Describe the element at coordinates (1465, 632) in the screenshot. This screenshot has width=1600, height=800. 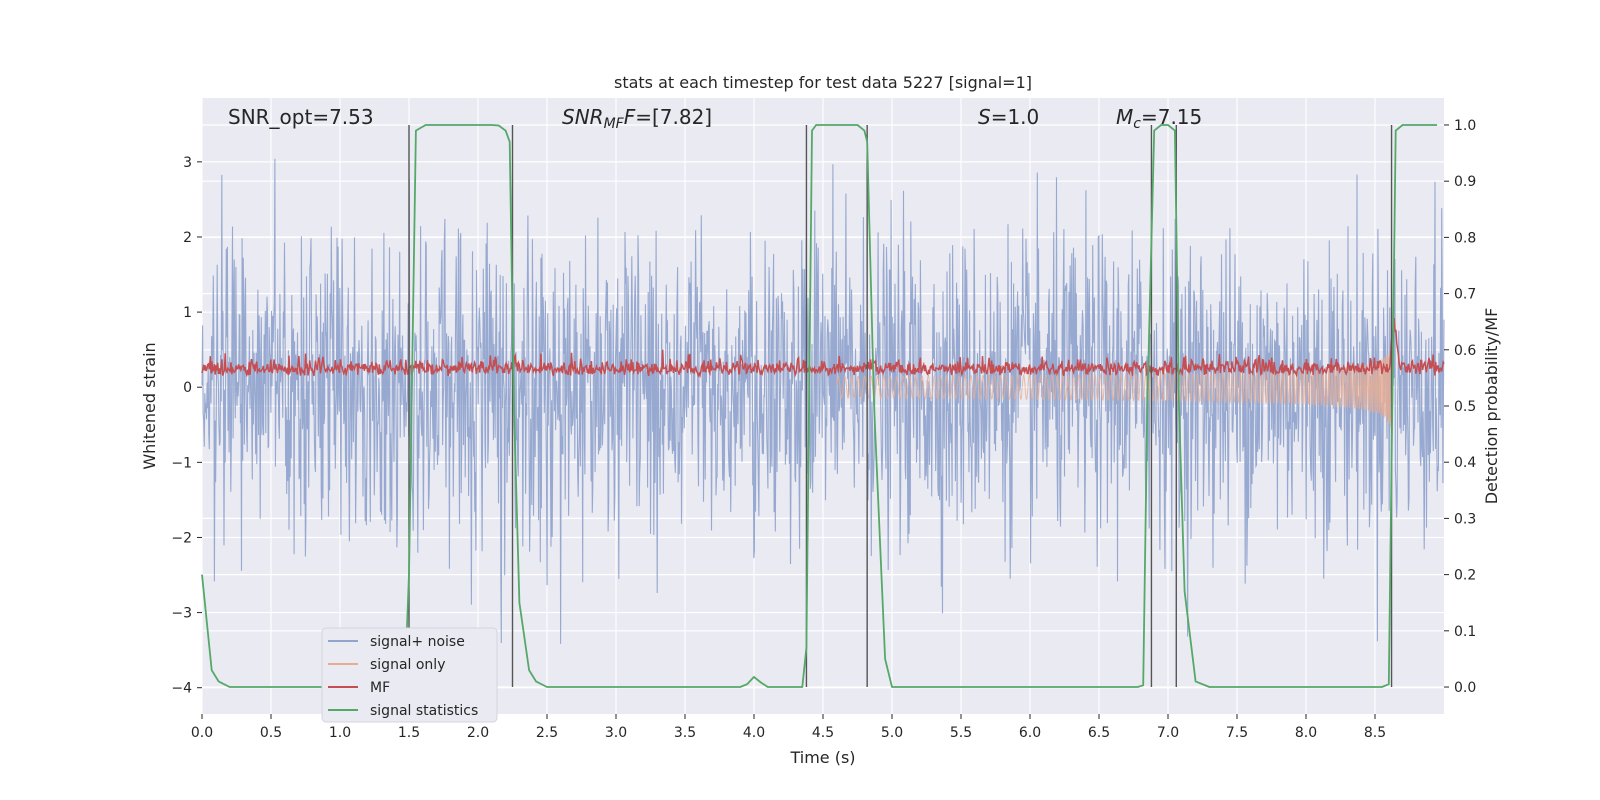
I see `y2-tick-label: 0.1` at that location.